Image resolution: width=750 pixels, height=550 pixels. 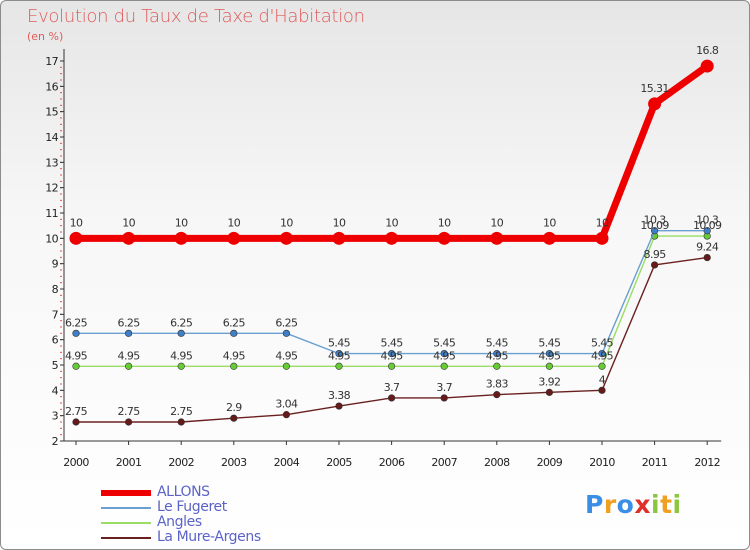 I want to click on y-tick-label: 4, so click(x=55, y=390).